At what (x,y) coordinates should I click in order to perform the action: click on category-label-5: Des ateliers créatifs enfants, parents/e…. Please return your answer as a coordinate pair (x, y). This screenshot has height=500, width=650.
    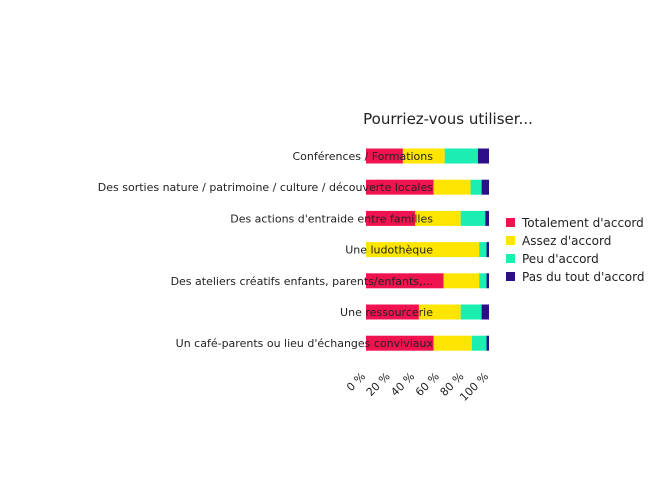
    Looking at the image, I should click on (302, 281).